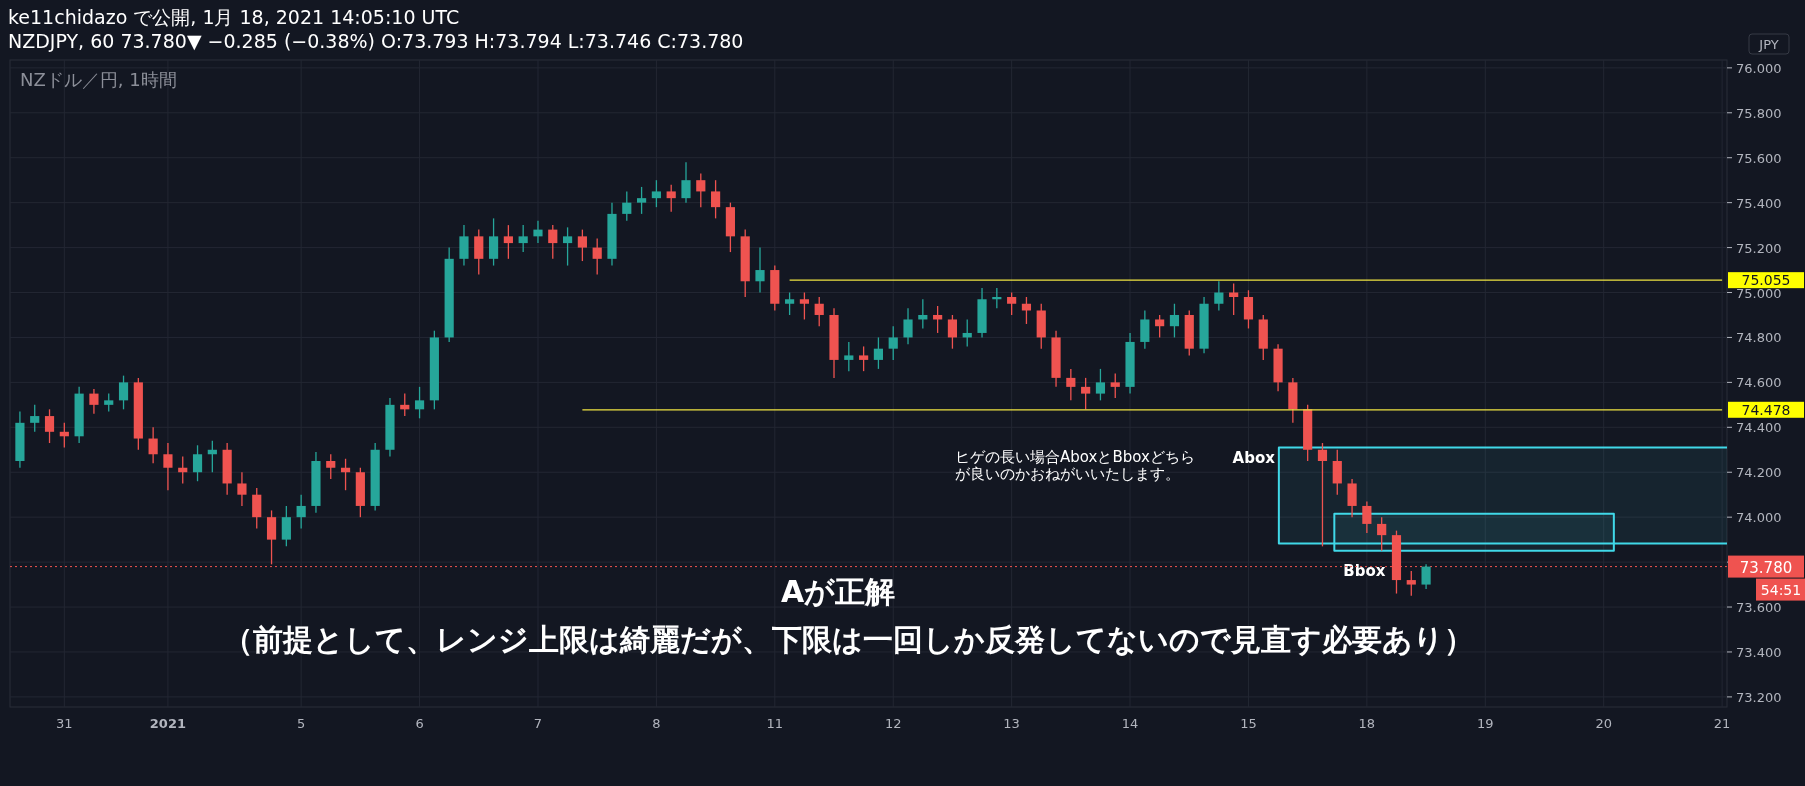 This screenshot has height=786, width=1805. Describe the element at coordinates (1768, 44) in the screenshot. I see `y-axis-title: JPY` at that location.